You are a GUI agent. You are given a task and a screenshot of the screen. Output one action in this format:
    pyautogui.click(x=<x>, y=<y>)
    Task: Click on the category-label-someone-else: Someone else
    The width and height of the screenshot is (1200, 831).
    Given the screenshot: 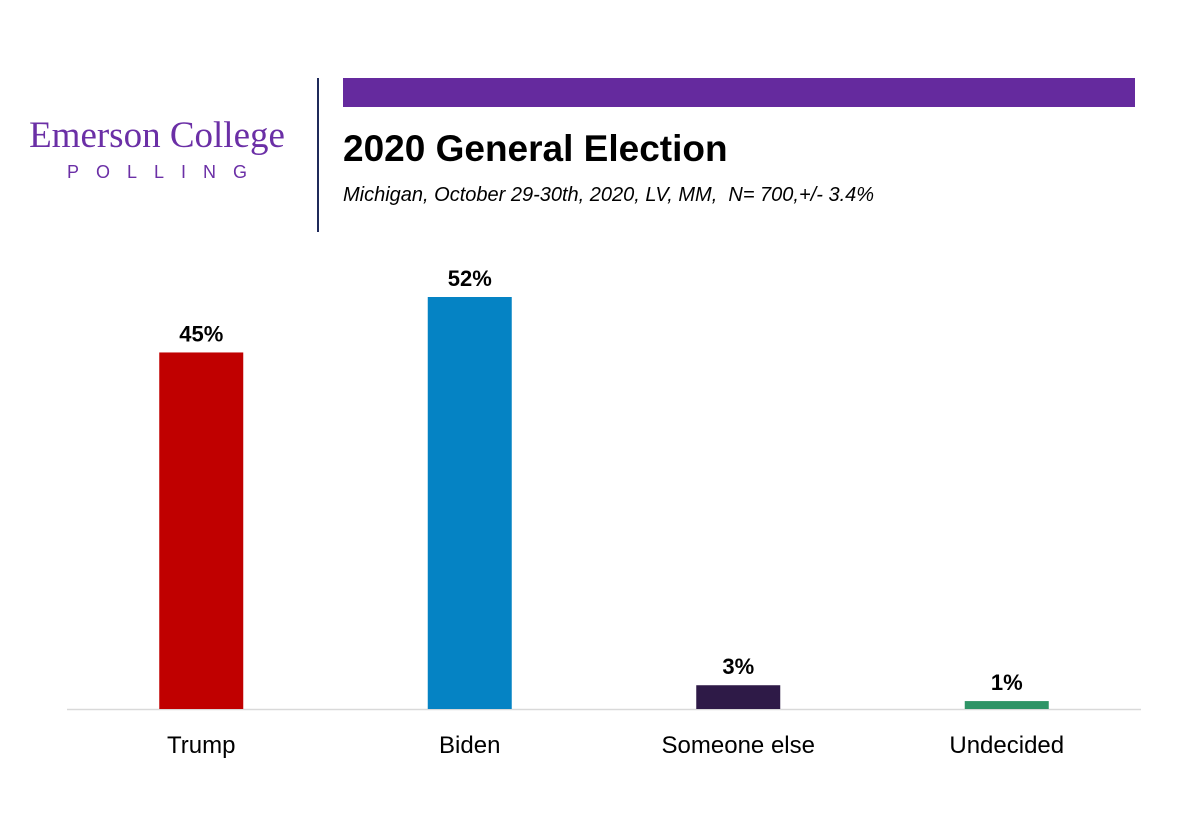 What is the action you would take?
    pyautogui.click(x=738, y=745)
    